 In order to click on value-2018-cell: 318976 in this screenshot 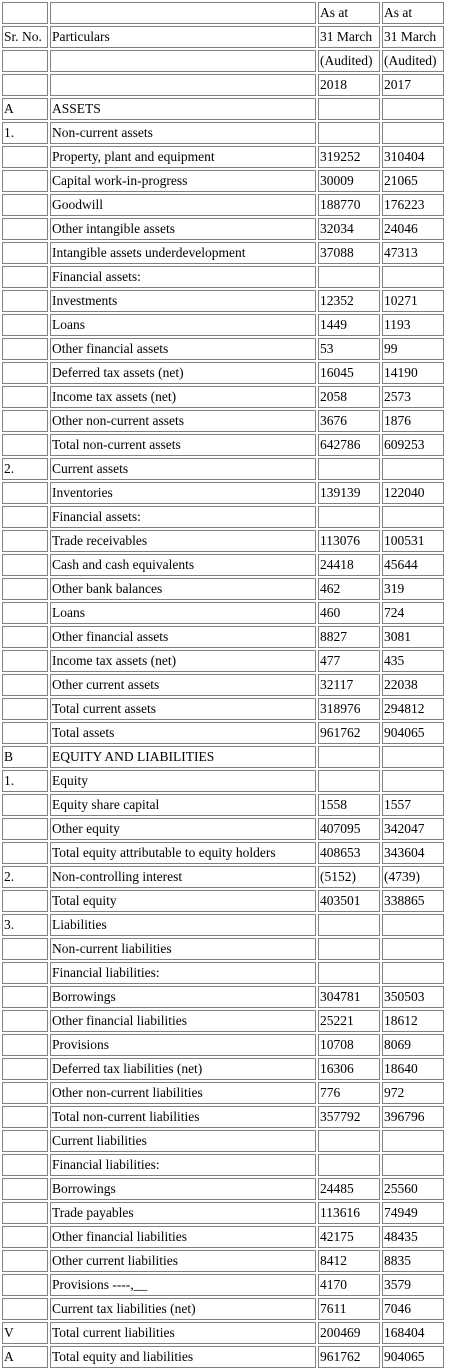, I will do `click(349, 709)`.